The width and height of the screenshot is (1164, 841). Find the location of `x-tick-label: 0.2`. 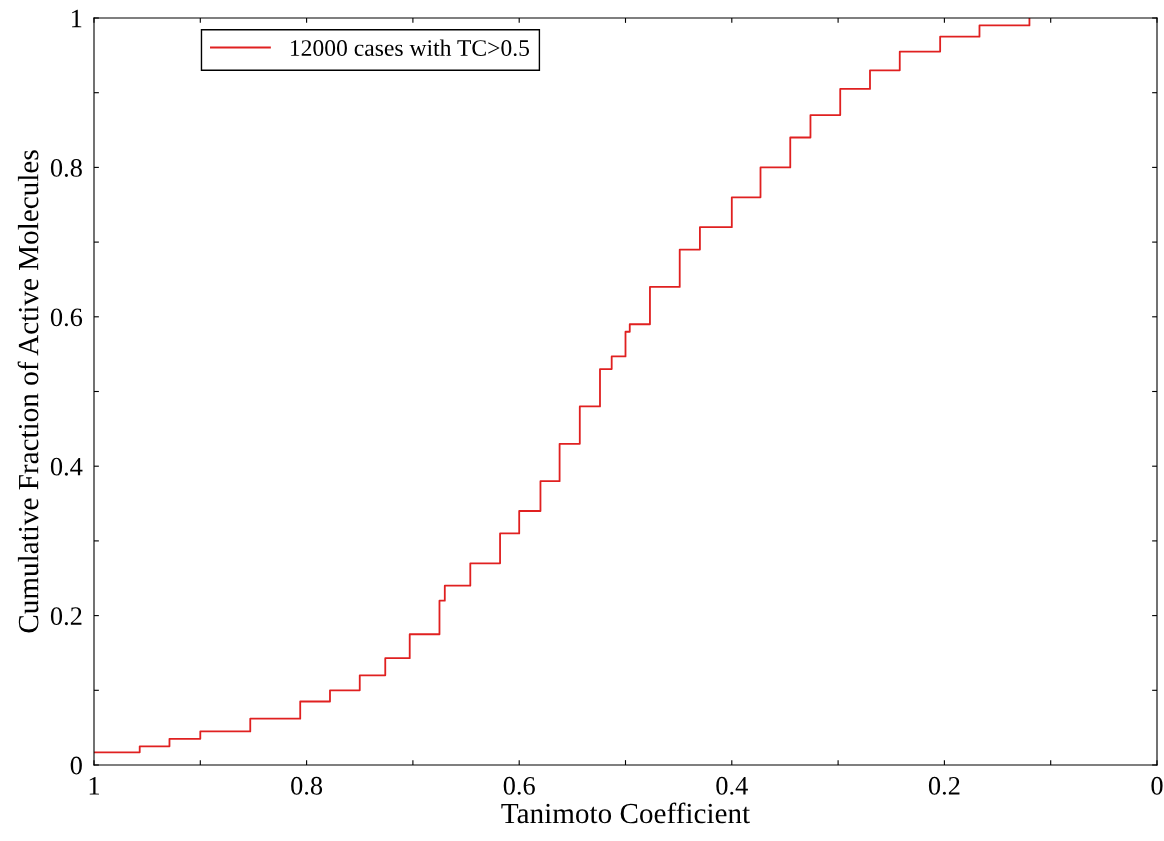

x-tick-label: 0.2 is located at coordinates (944, 785).